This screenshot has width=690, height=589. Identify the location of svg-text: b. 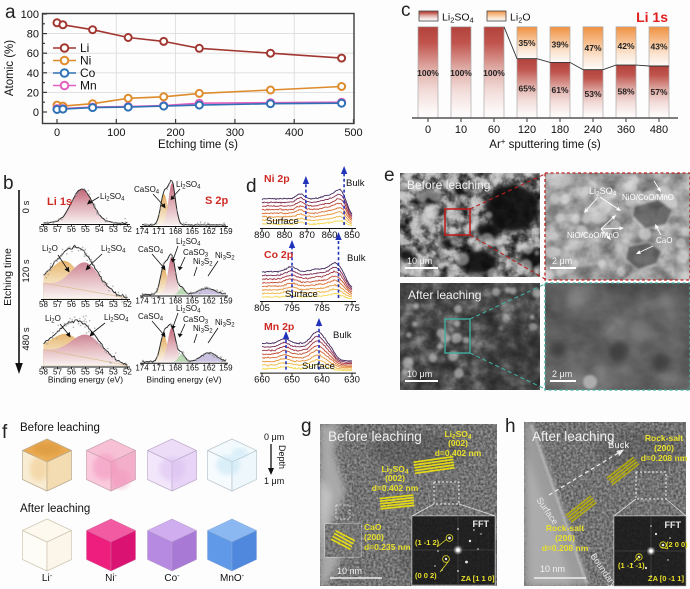
(8, 183).